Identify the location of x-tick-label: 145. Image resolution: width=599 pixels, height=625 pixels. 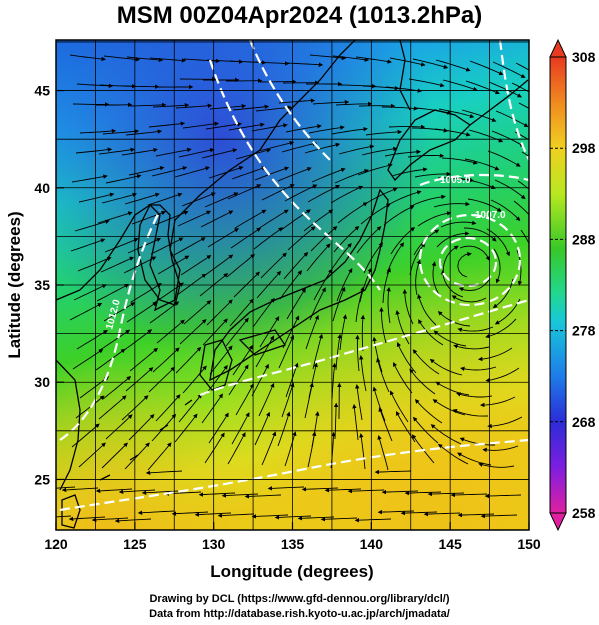
(450, 544).